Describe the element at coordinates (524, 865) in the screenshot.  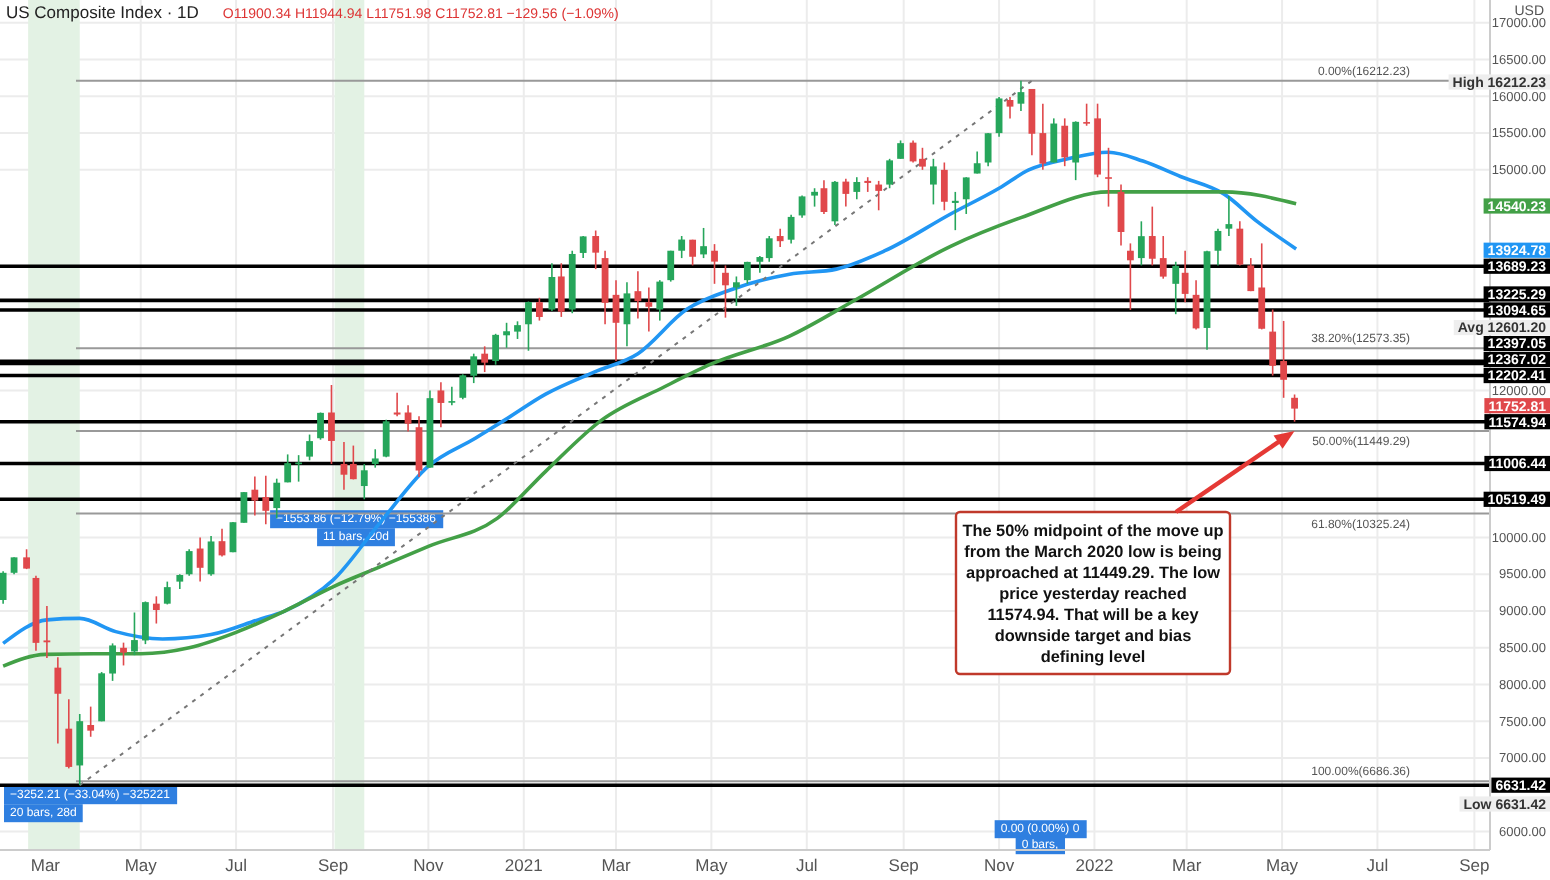
I see `x-tick-label: 2021` at that location.